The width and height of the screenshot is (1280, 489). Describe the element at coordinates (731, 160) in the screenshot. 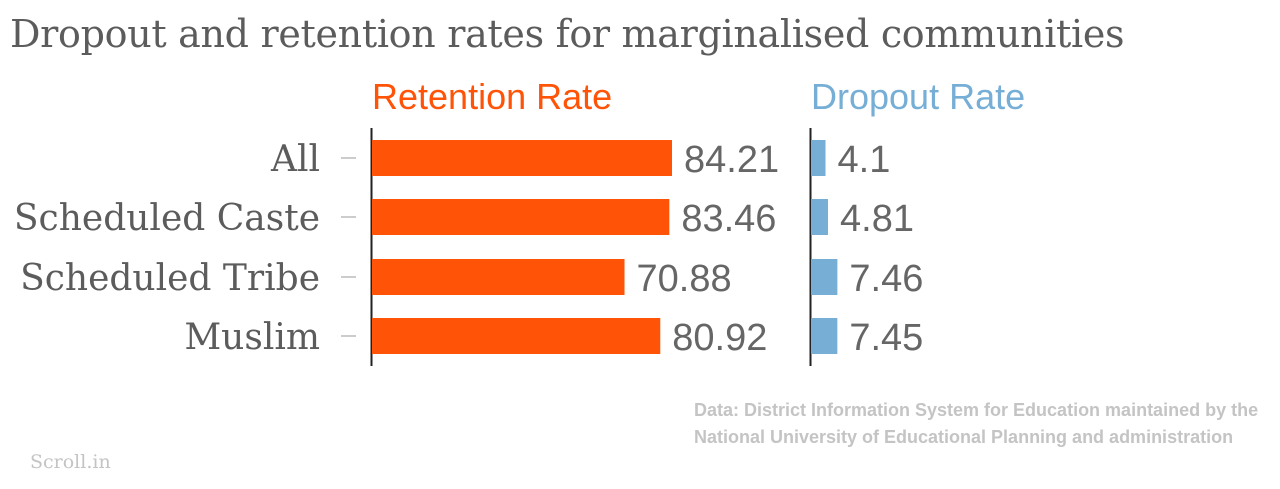

I see `retention-value-label: 84.21` at that location.